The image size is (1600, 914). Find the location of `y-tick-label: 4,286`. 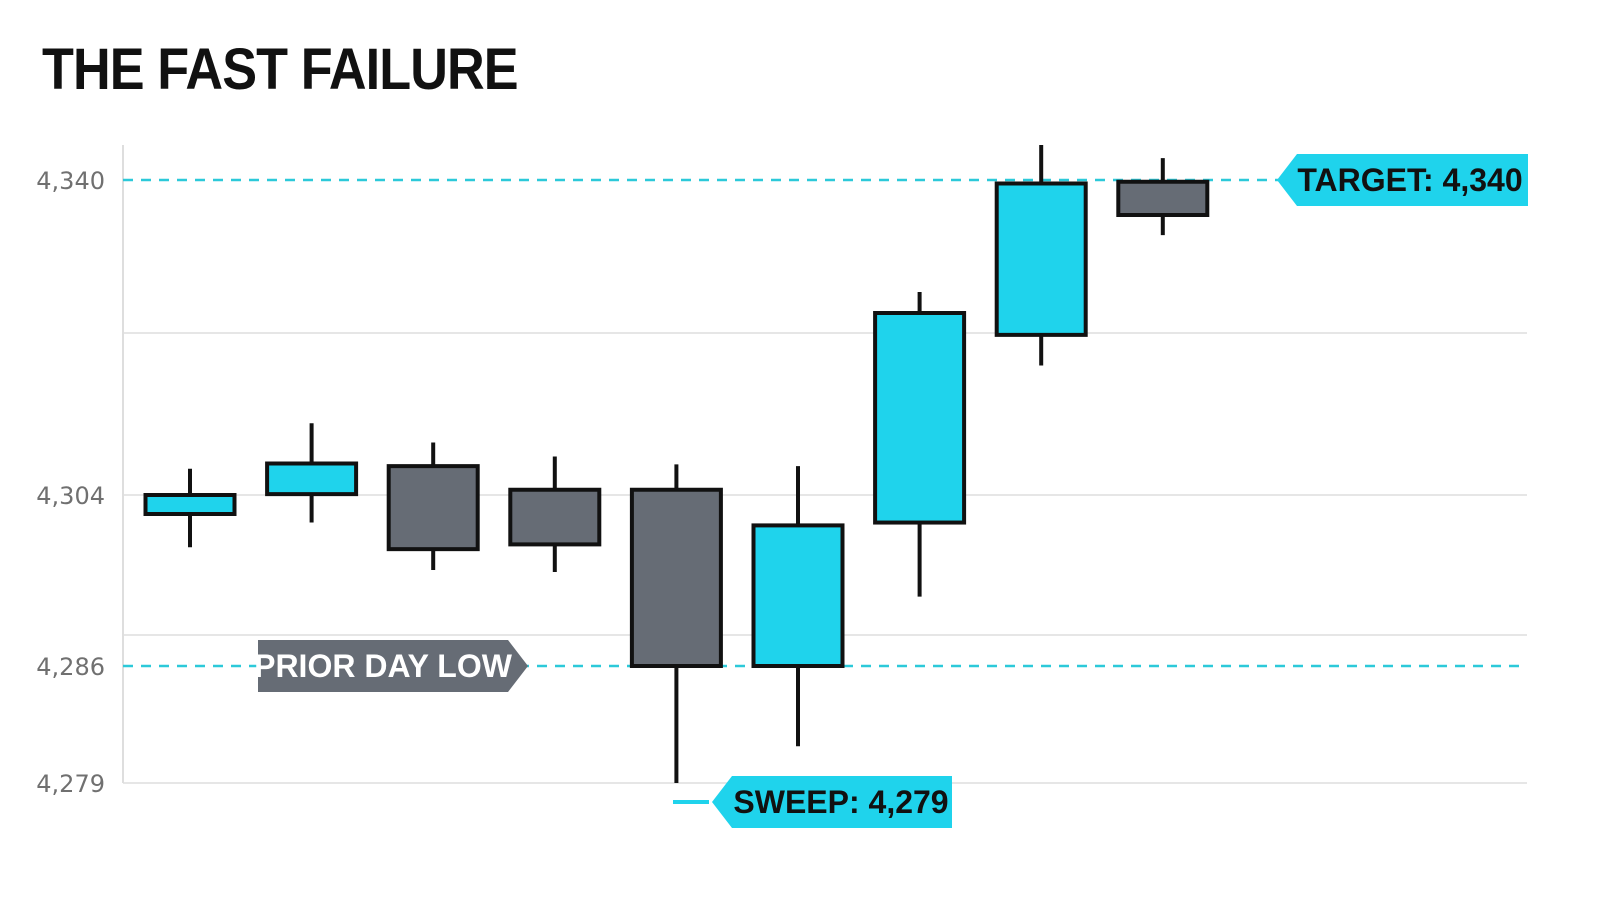

y-tick-label: 4,286 is located at coordinates (70, 667).